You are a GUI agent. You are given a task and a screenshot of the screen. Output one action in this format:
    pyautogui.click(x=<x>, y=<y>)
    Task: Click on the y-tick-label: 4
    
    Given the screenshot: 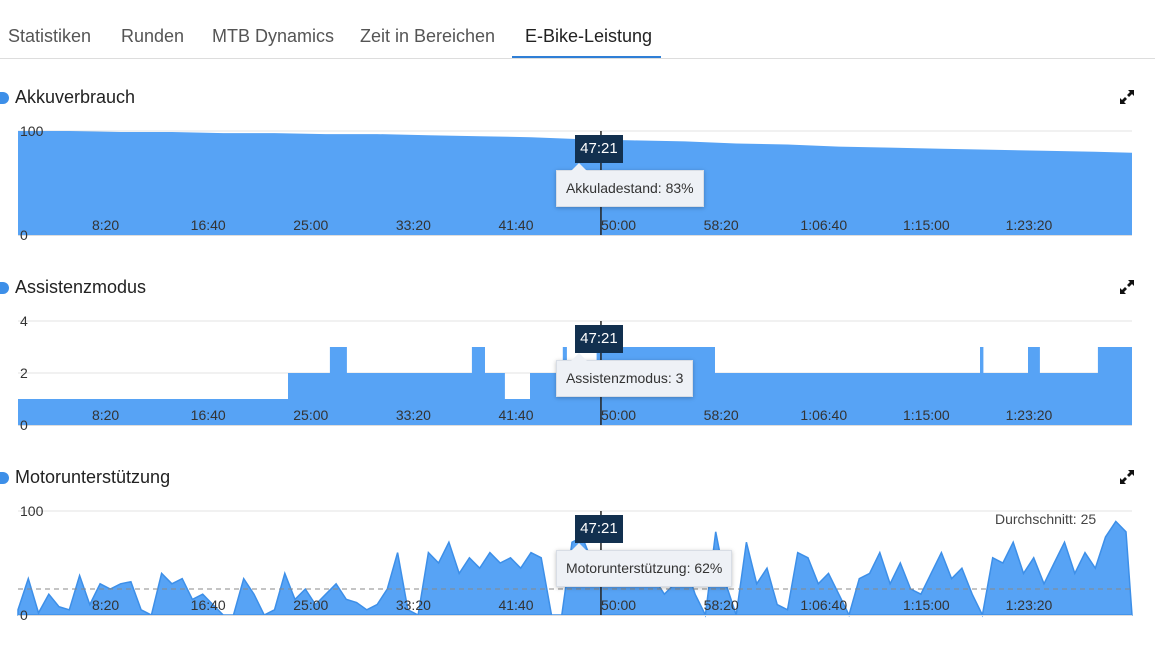 What is the action you would take?
    pyautogui.click(x=24, y=321)
    